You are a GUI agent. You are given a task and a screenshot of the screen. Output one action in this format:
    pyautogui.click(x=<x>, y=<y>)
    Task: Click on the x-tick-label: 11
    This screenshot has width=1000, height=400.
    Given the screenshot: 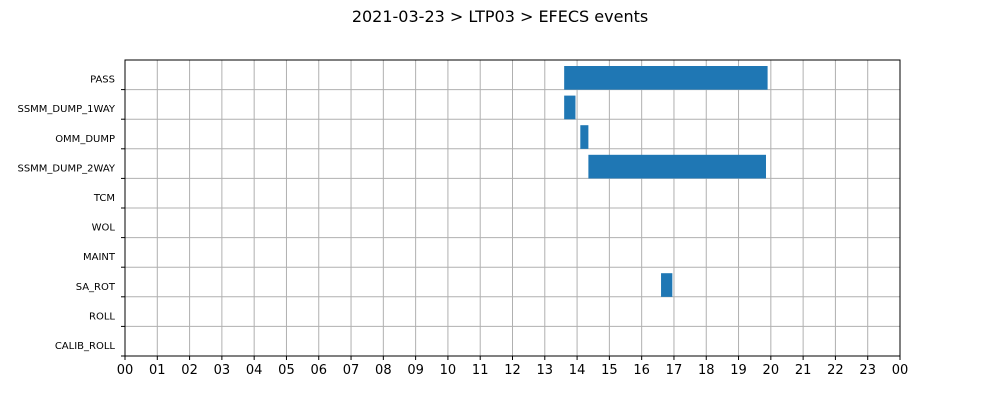 What is the action you would take?
    pyautogui.click(x=480, y=370)
    